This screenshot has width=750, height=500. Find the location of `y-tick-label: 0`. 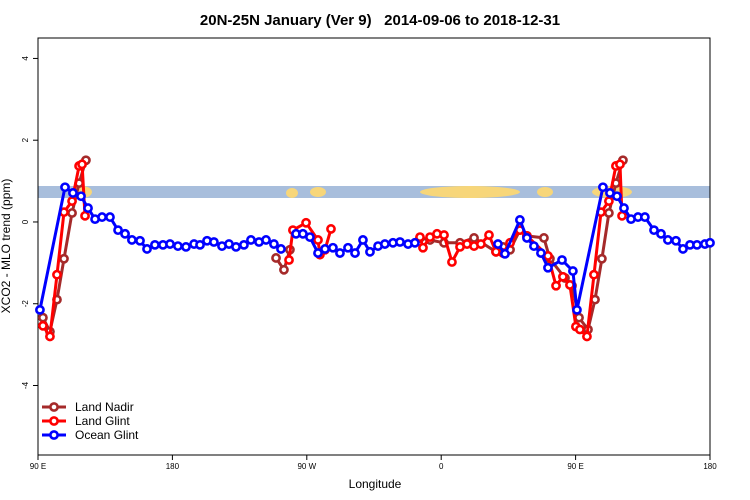

y-tick-label: 0 is located at coordinates (25, 221).